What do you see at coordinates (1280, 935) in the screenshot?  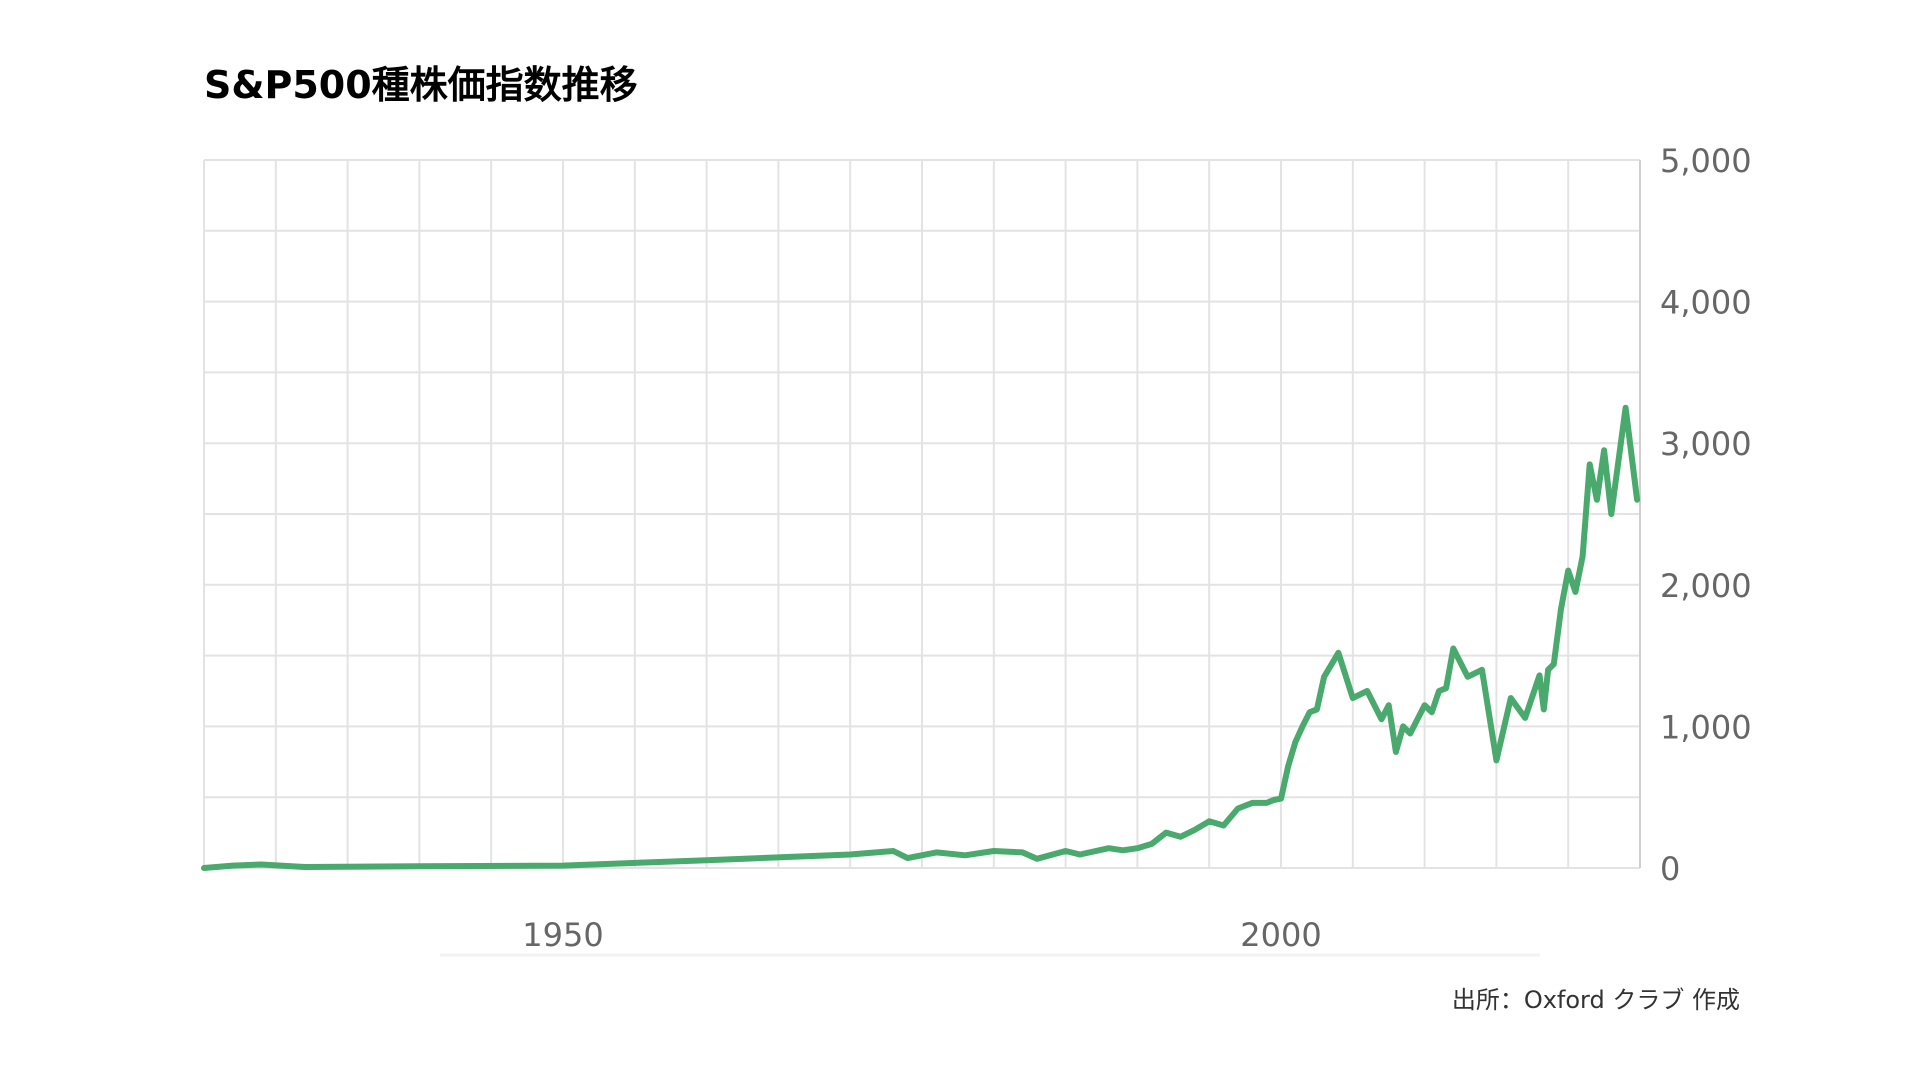 I see `x-tick-label: 2000` at bounding box center [1280, 935].